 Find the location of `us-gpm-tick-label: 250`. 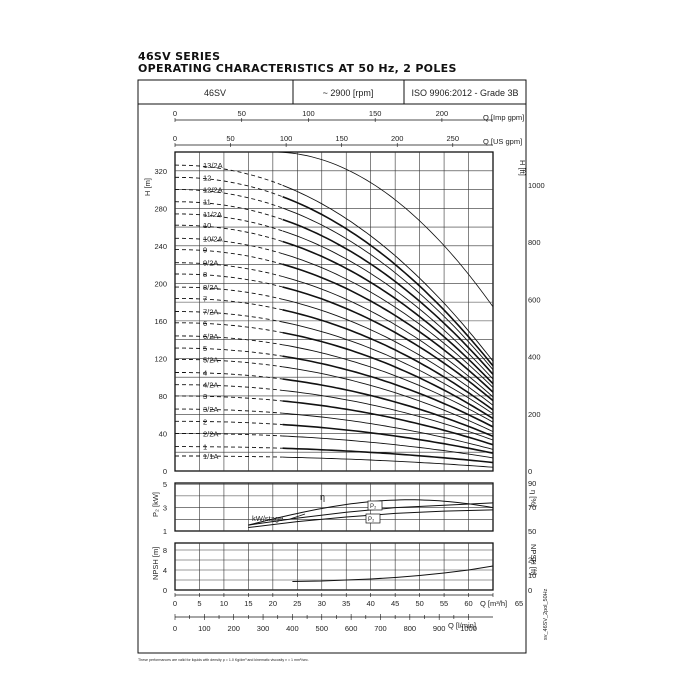

us-gpm-tick-label: 250 is located at coordinates (453, 138).